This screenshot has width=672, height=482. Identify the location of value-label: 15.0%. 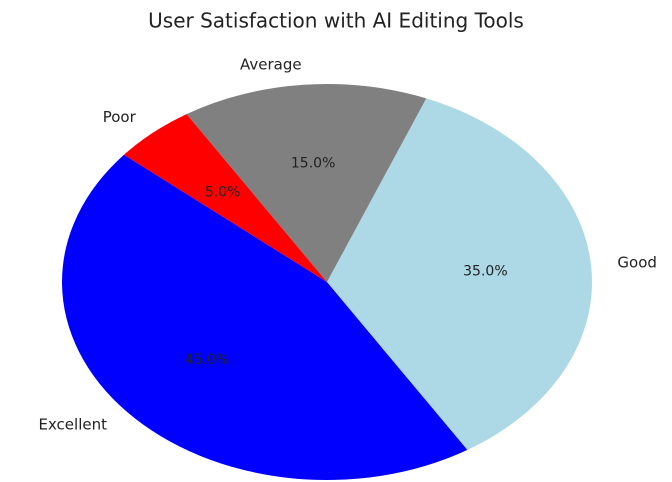
(313, 164).